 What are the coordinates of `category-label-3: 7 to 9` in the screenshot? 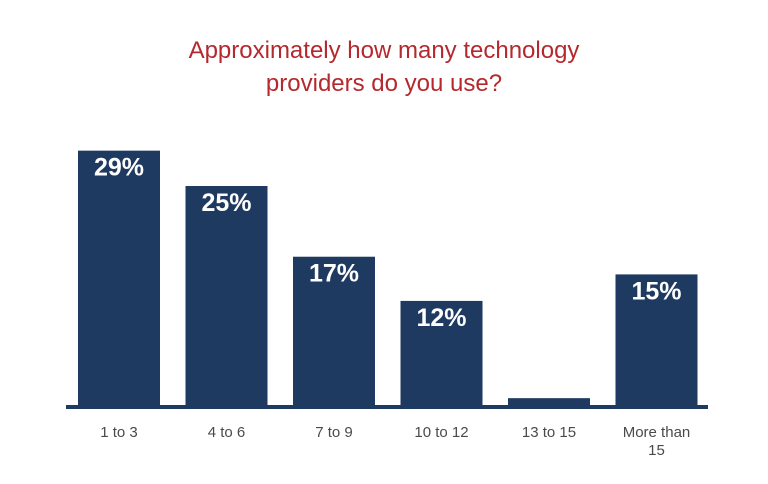 It's located at (334, 432).